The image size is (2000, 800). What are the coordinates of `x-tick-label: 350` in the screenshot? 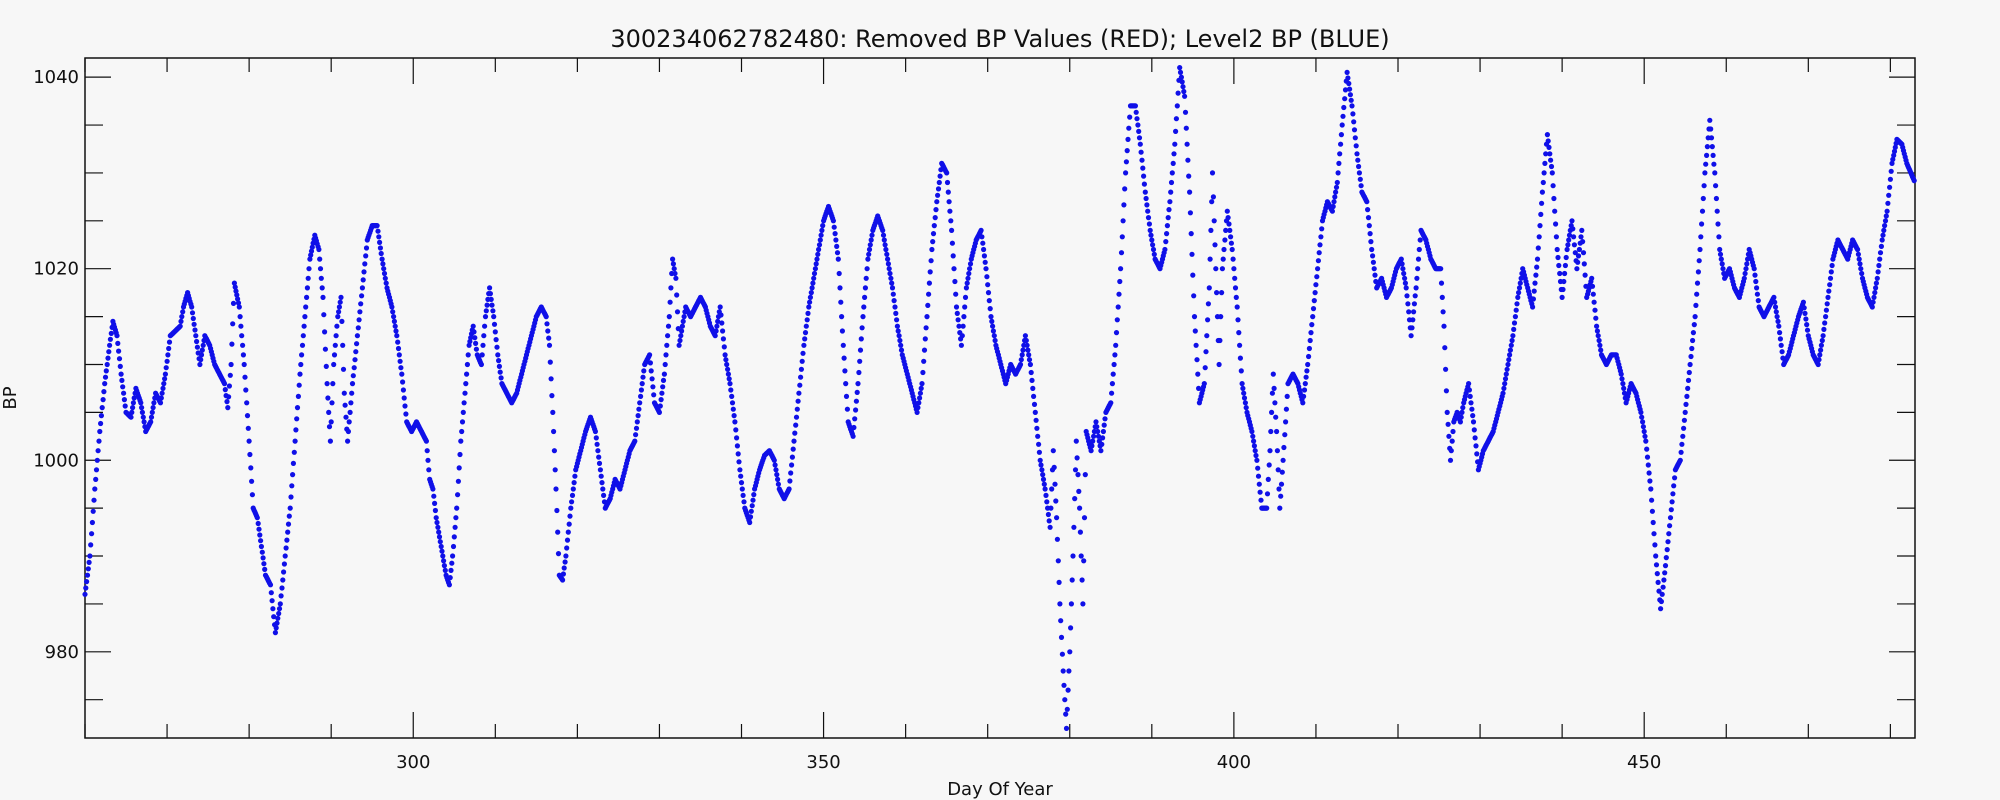 It's located at (823, 762).